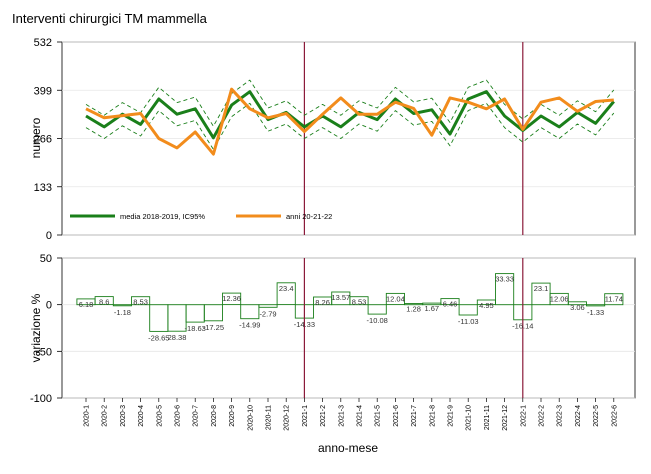 The image size is (651, 474). What do you see at coordinates (141, 416) in the screenshot?
I see `x-tick-label: 2020-4` at bounding box center [141, 416].